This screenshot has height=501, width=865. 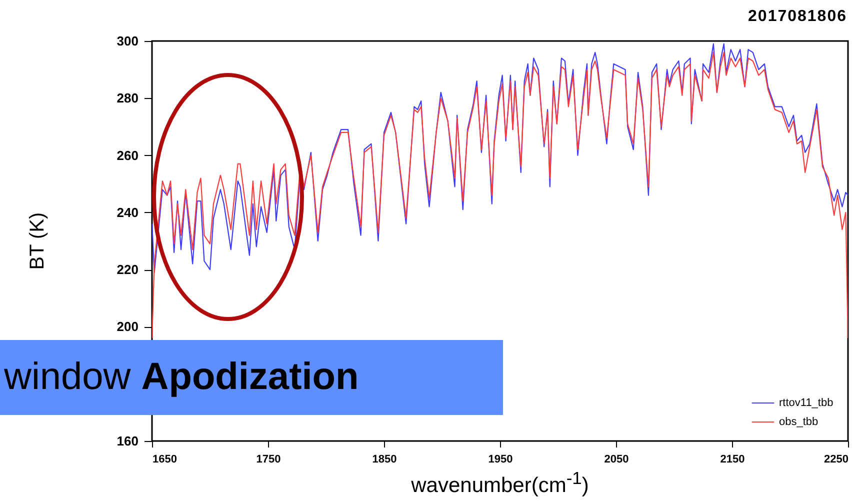 I want to click on x-tick-label: 2150, so click(x=732, y=460).